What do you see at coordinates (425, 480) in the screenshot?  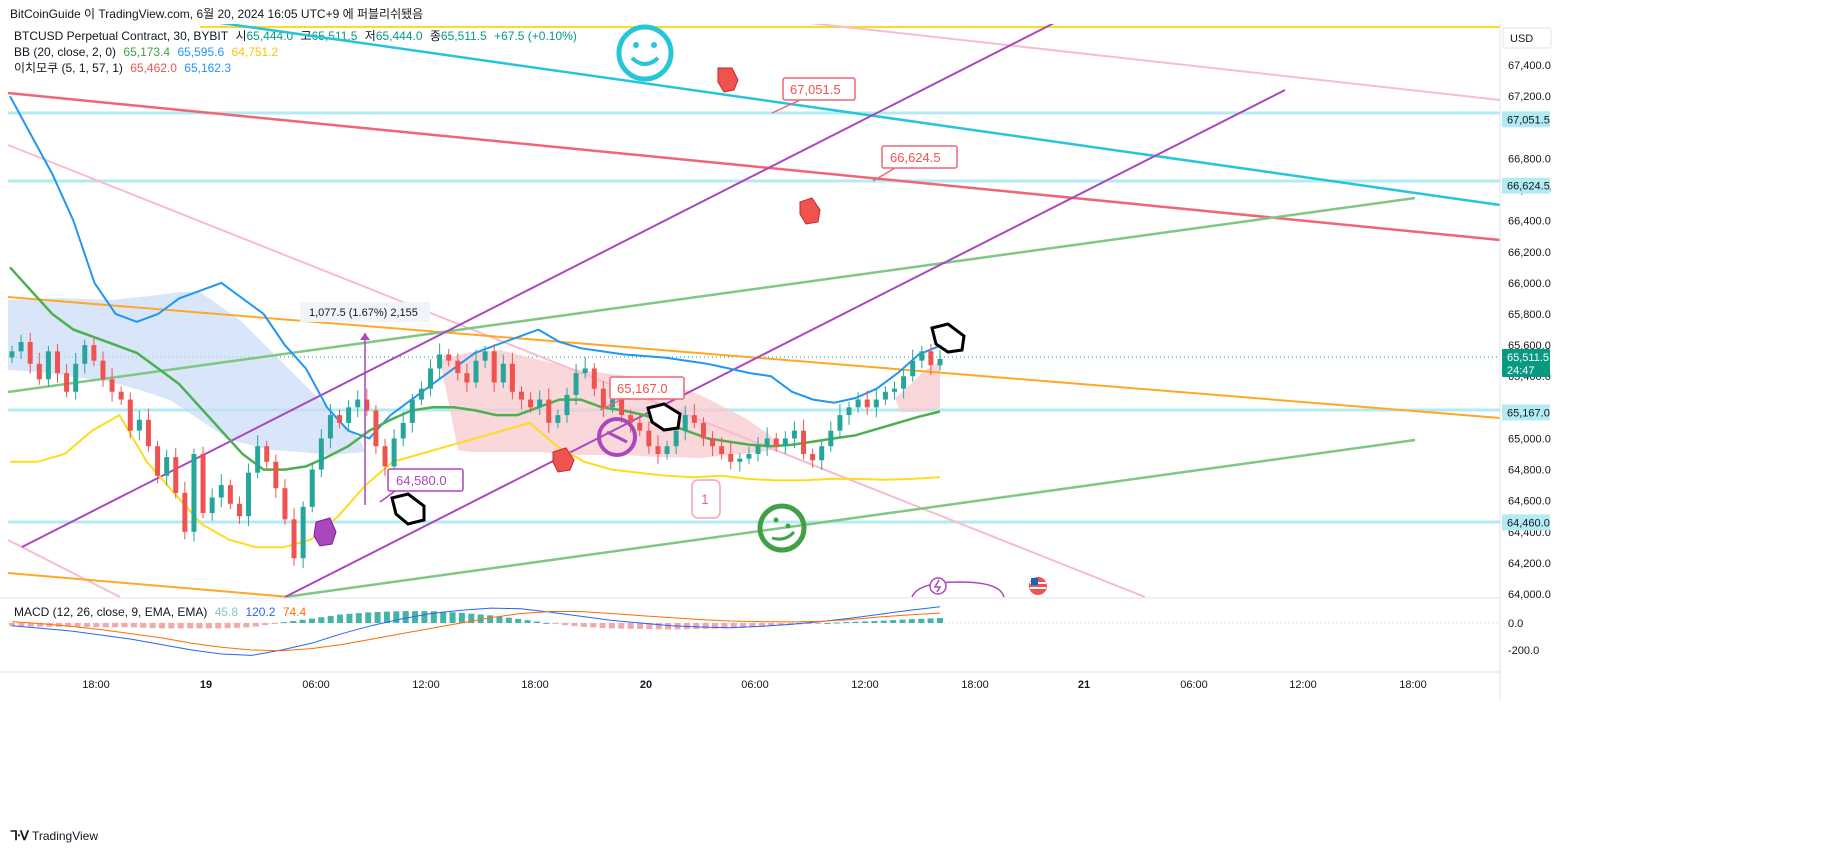 I see `callout-64580-box` at bounding box center [425, 480].